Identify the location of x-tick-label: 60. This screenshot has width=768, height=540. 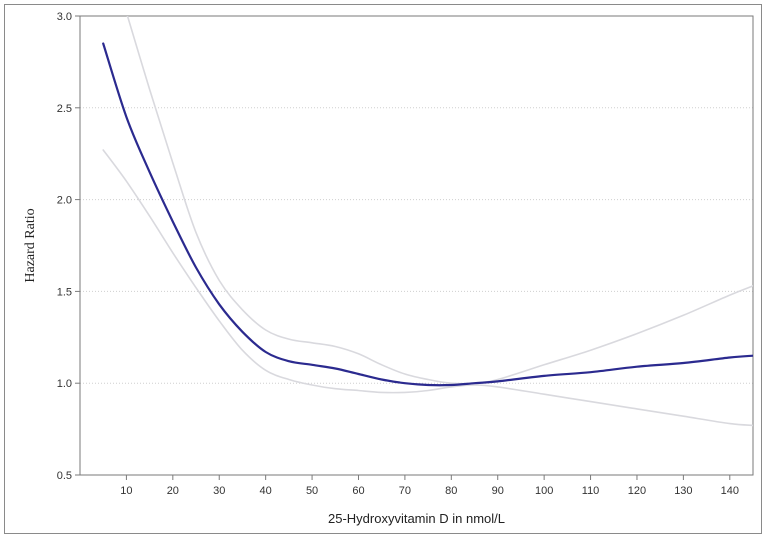
(358, 491).